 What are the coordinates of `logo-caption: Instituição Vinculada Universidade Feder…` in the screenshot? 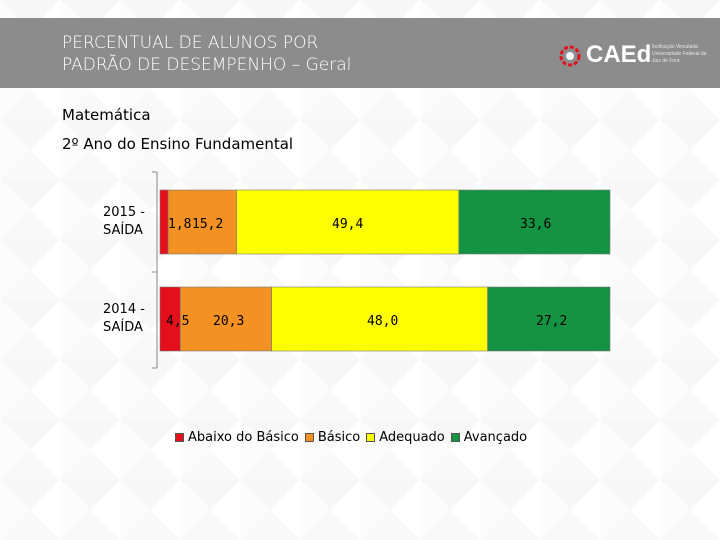 It's located at (679, 54).